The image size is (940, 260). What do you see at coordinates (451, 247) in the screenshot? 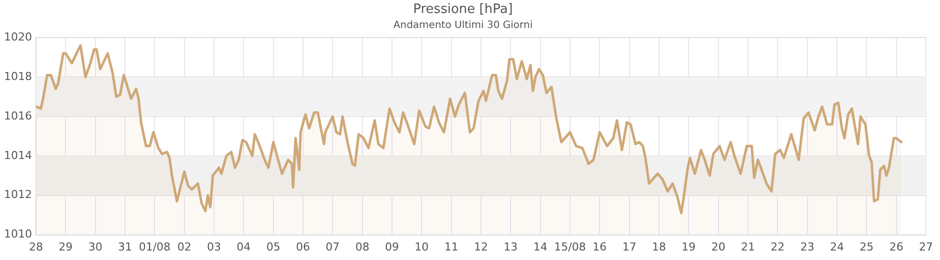
I see `x-tick-label: 11` at bounding box center [451, 247].